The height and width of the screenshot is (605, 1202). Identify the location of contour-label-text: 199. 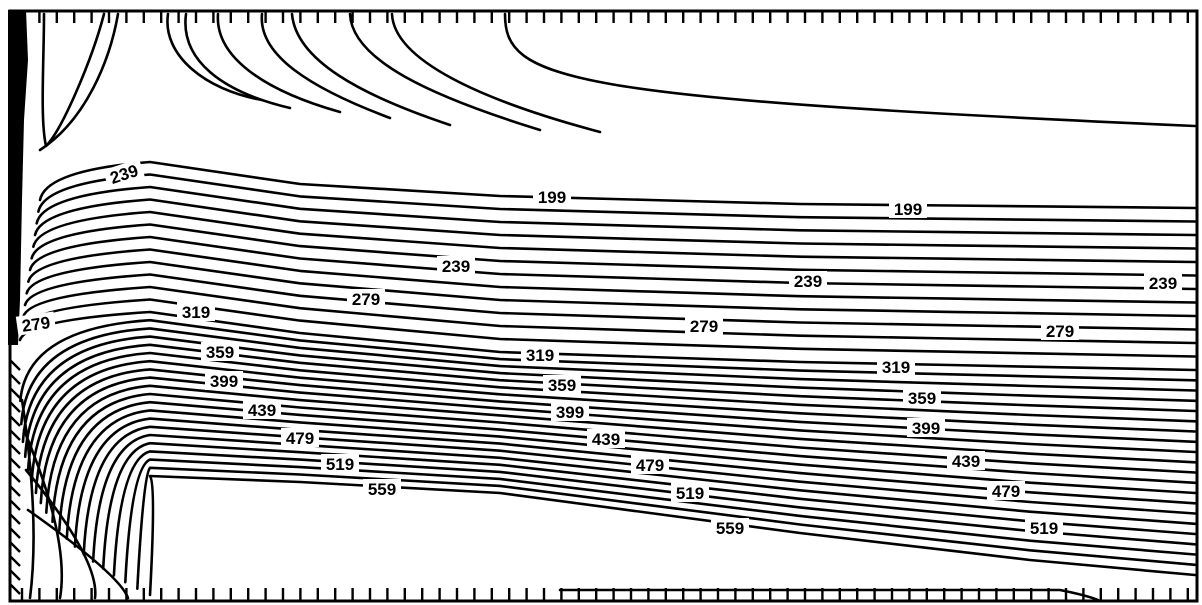
(908, 209).